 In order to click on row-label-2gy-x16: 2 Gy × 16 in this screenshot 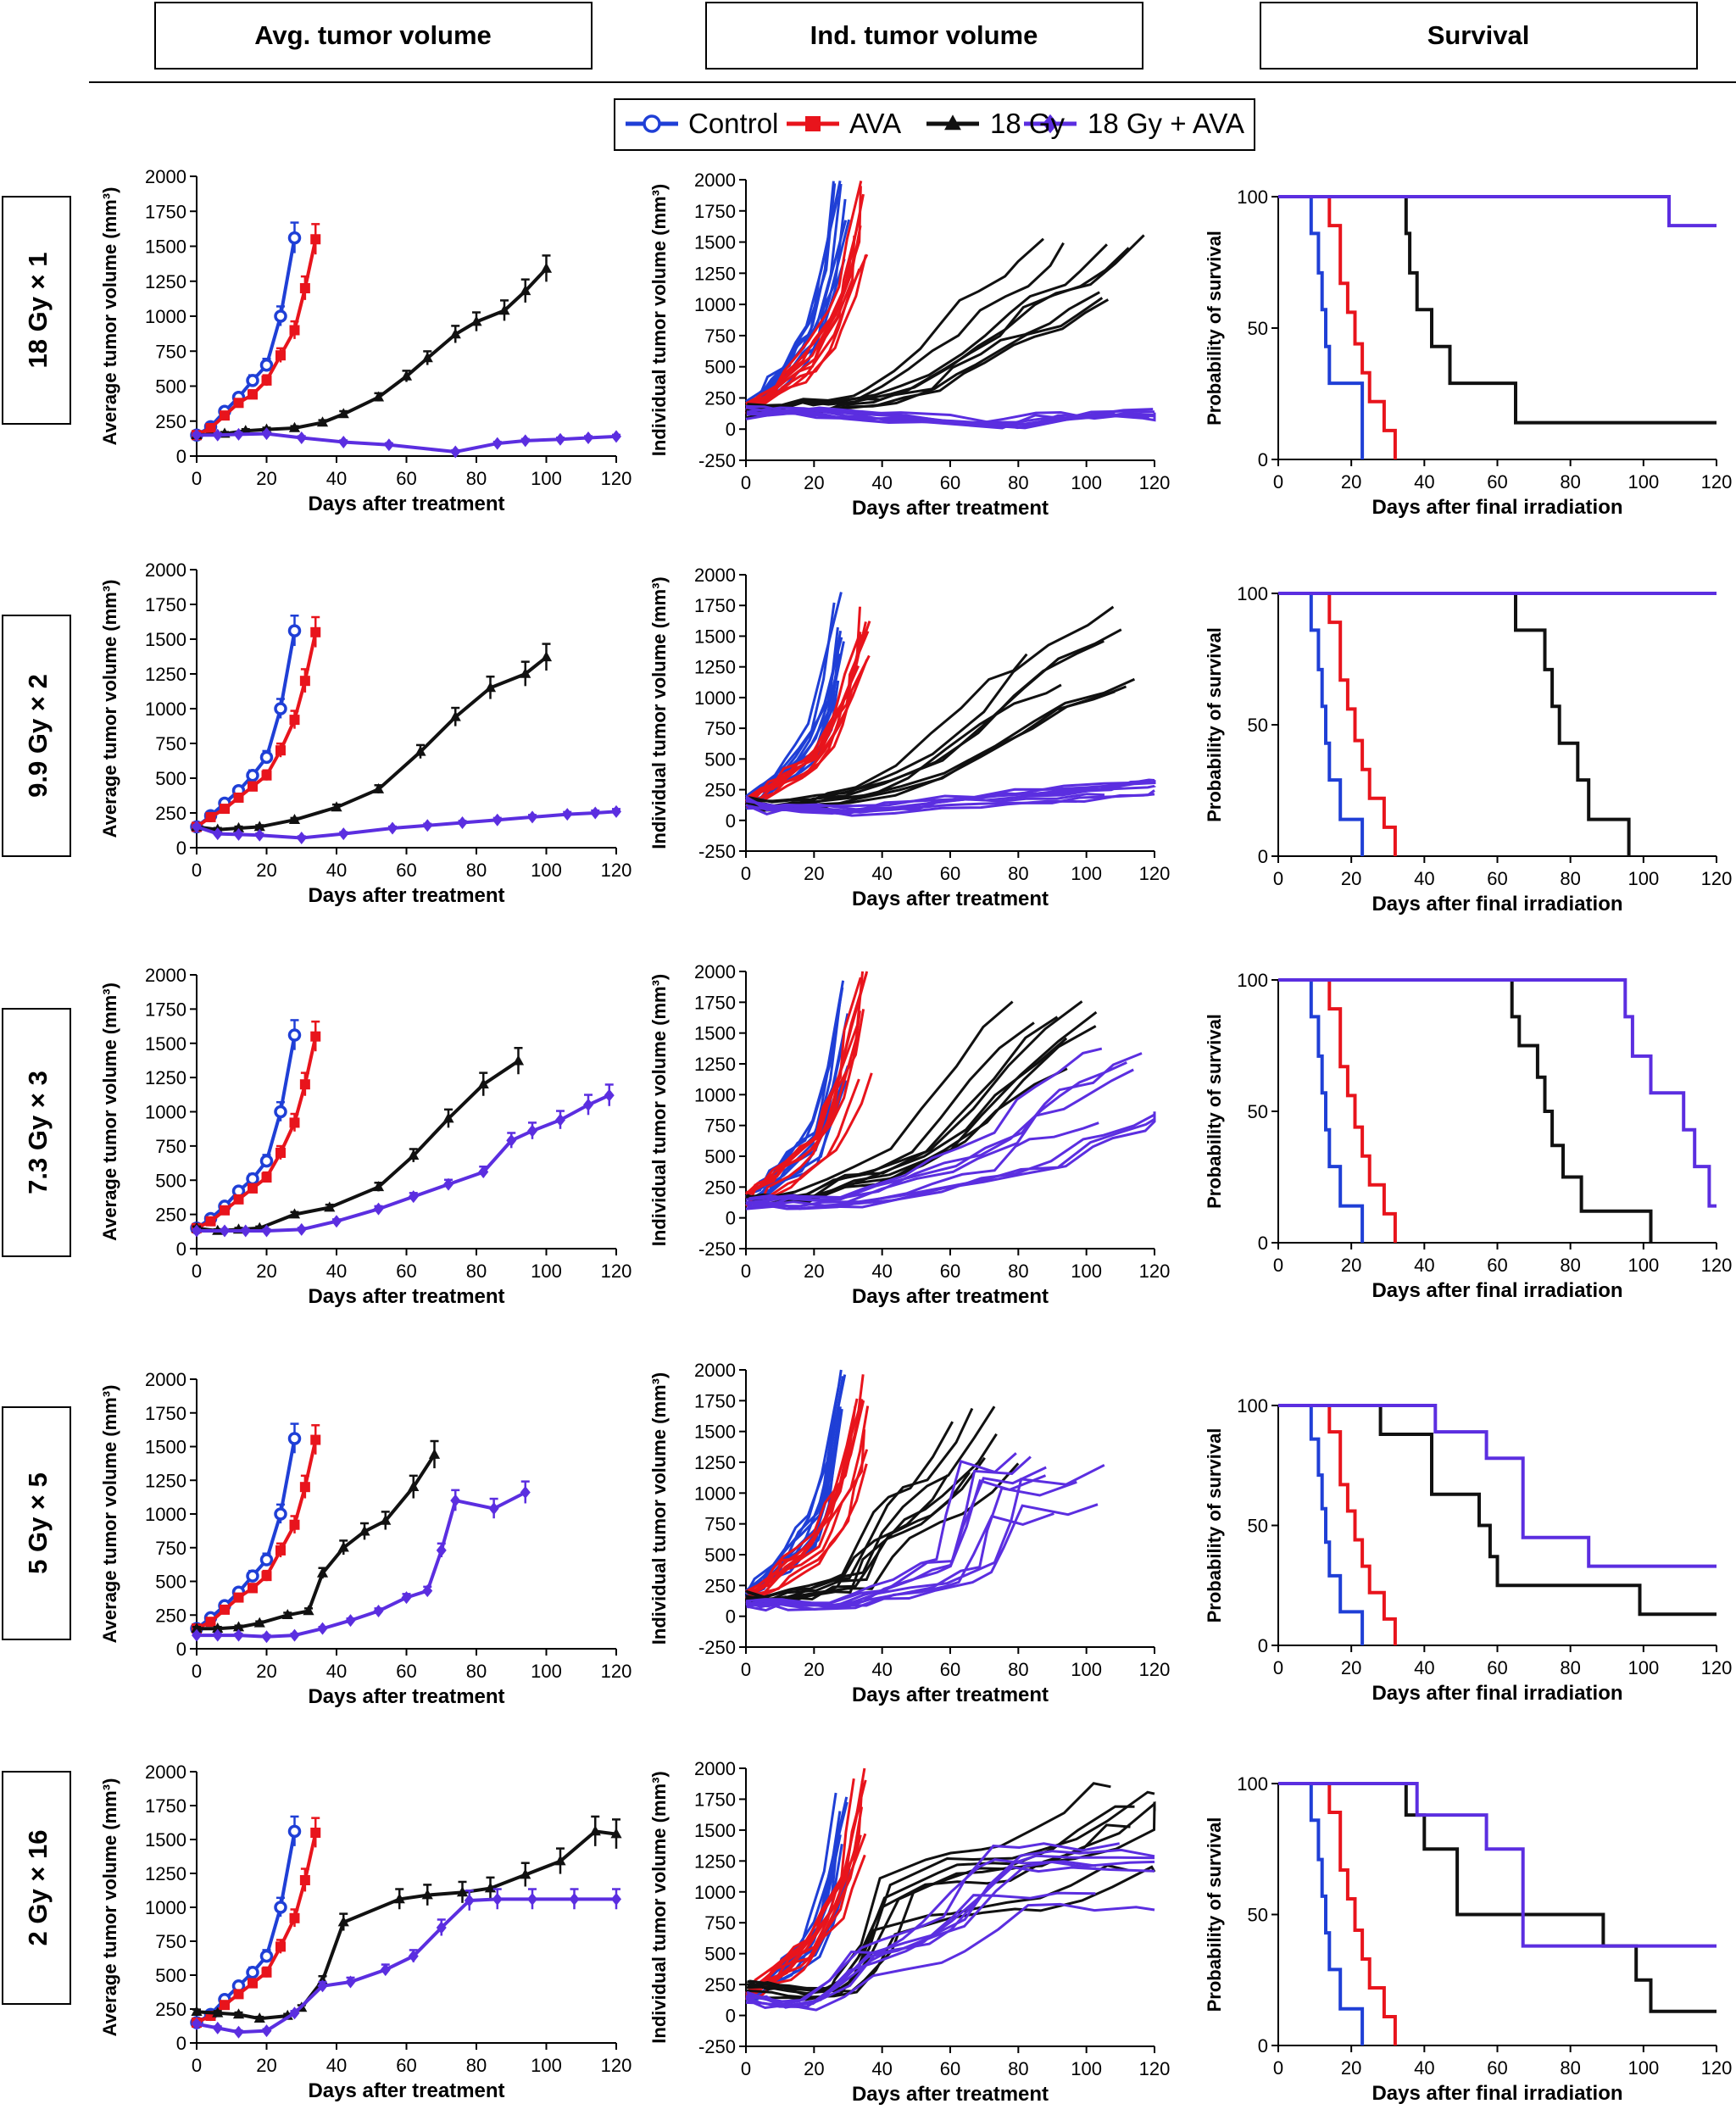, I will do `click(38, 1887)`.